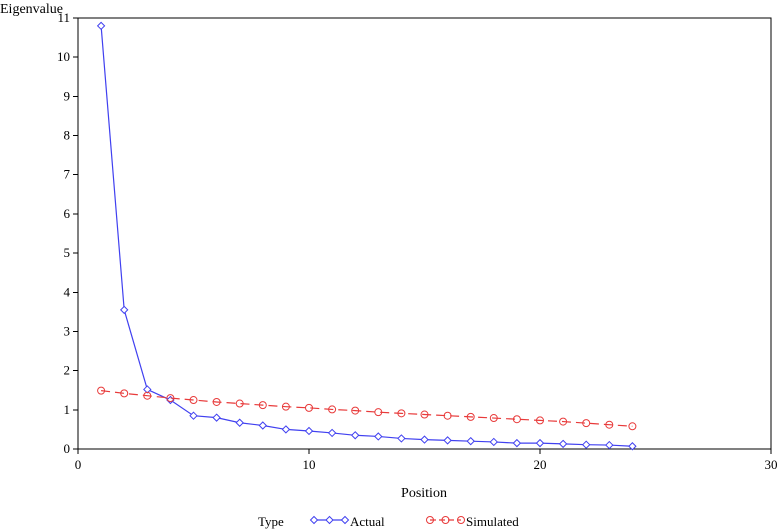  Describe the element at coordinates (67, 233) in the screenshot. I see `y-axis-ticks: 0 1 2 3 4 5 6 7 8 9 10 11` at that location.